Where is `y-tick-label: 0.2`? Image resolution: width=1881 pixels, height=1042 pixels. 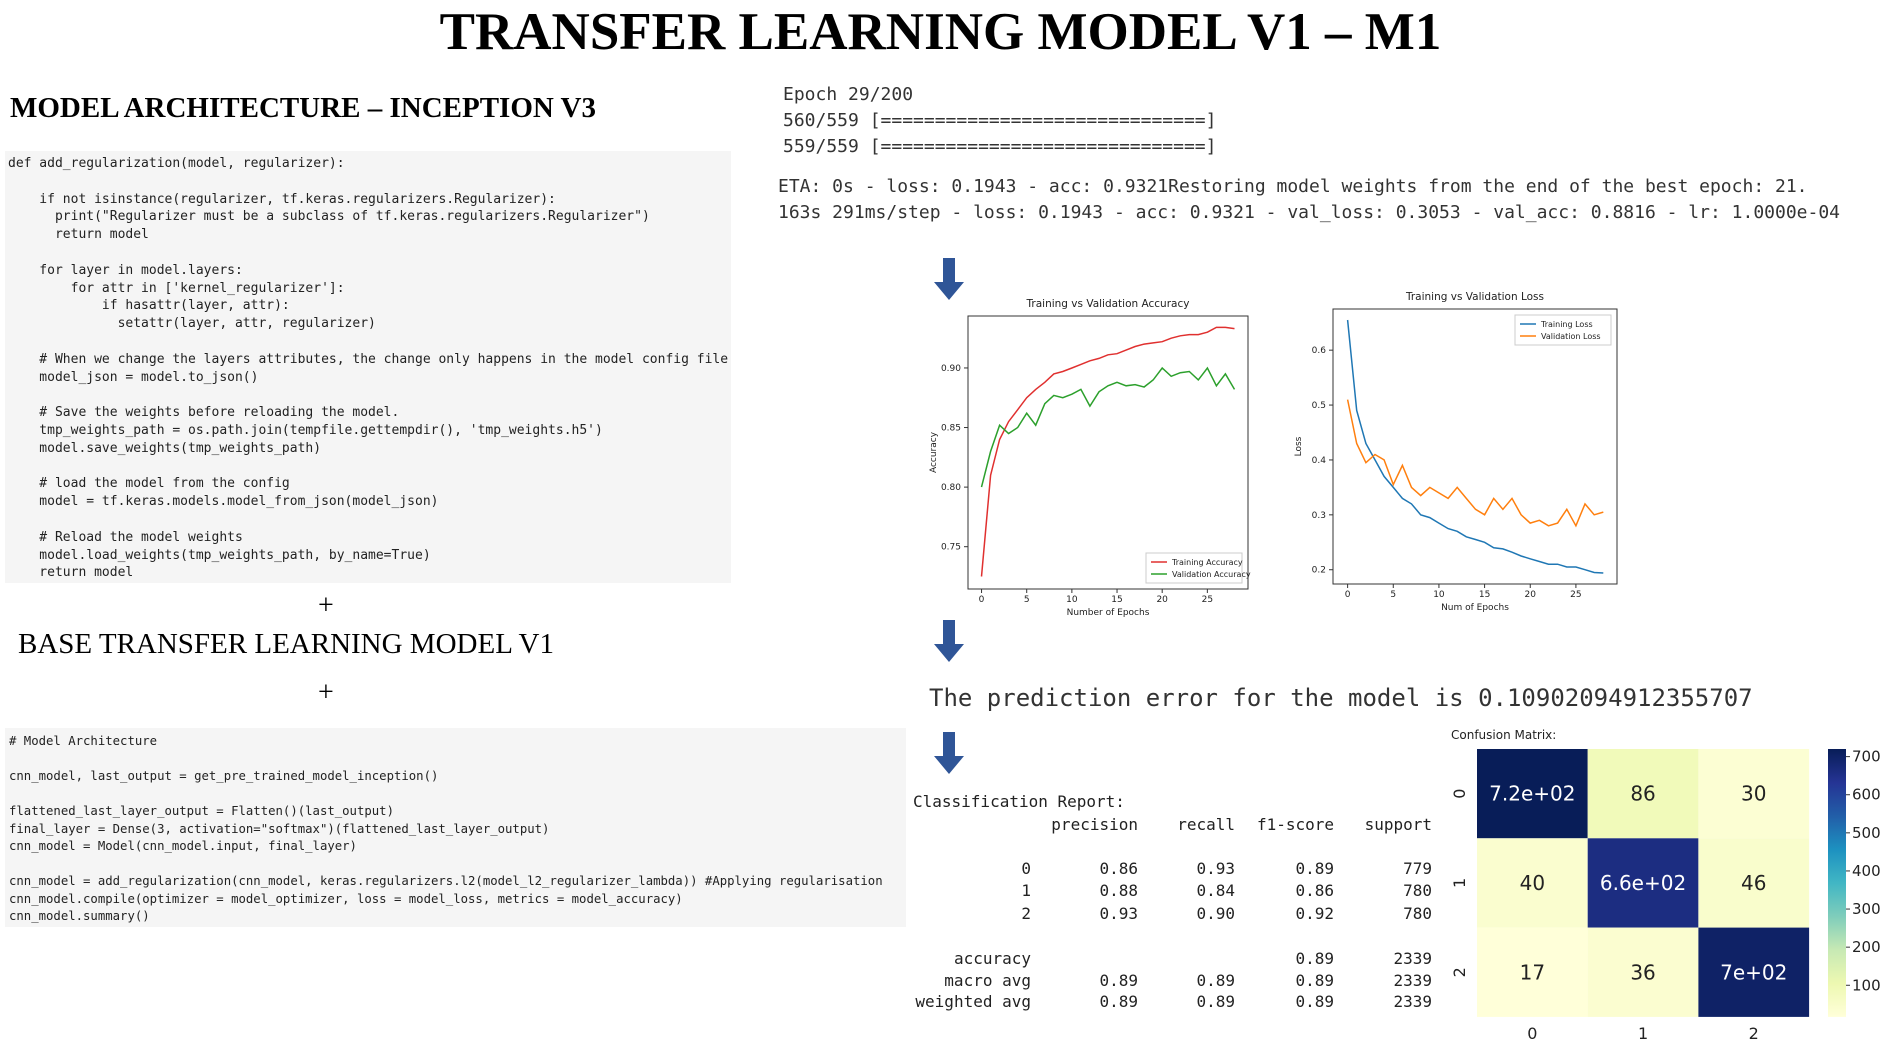
y-tick-label: 0.2 is located at coordinates (1319, 571).